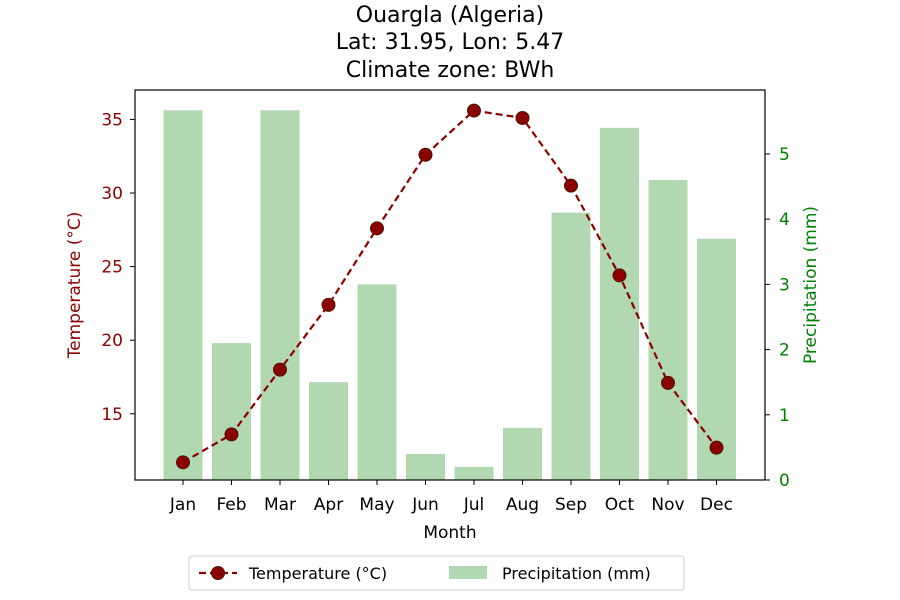 The width and height of the screenshot is (900, 600). Describe the element at coordinates (668, 382) in the screenshot. I see `temperature-point-nov` at that location.